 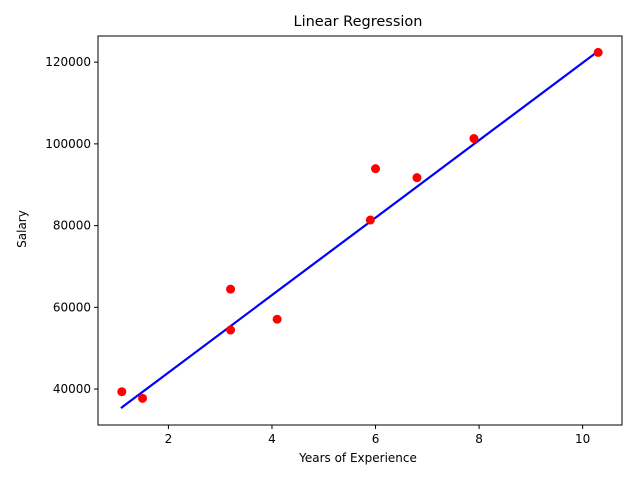 What do you see at coordinates (72, 226) in the screenshot?
I see `y-tick-label: 80000` at bounding box center [72, 226].